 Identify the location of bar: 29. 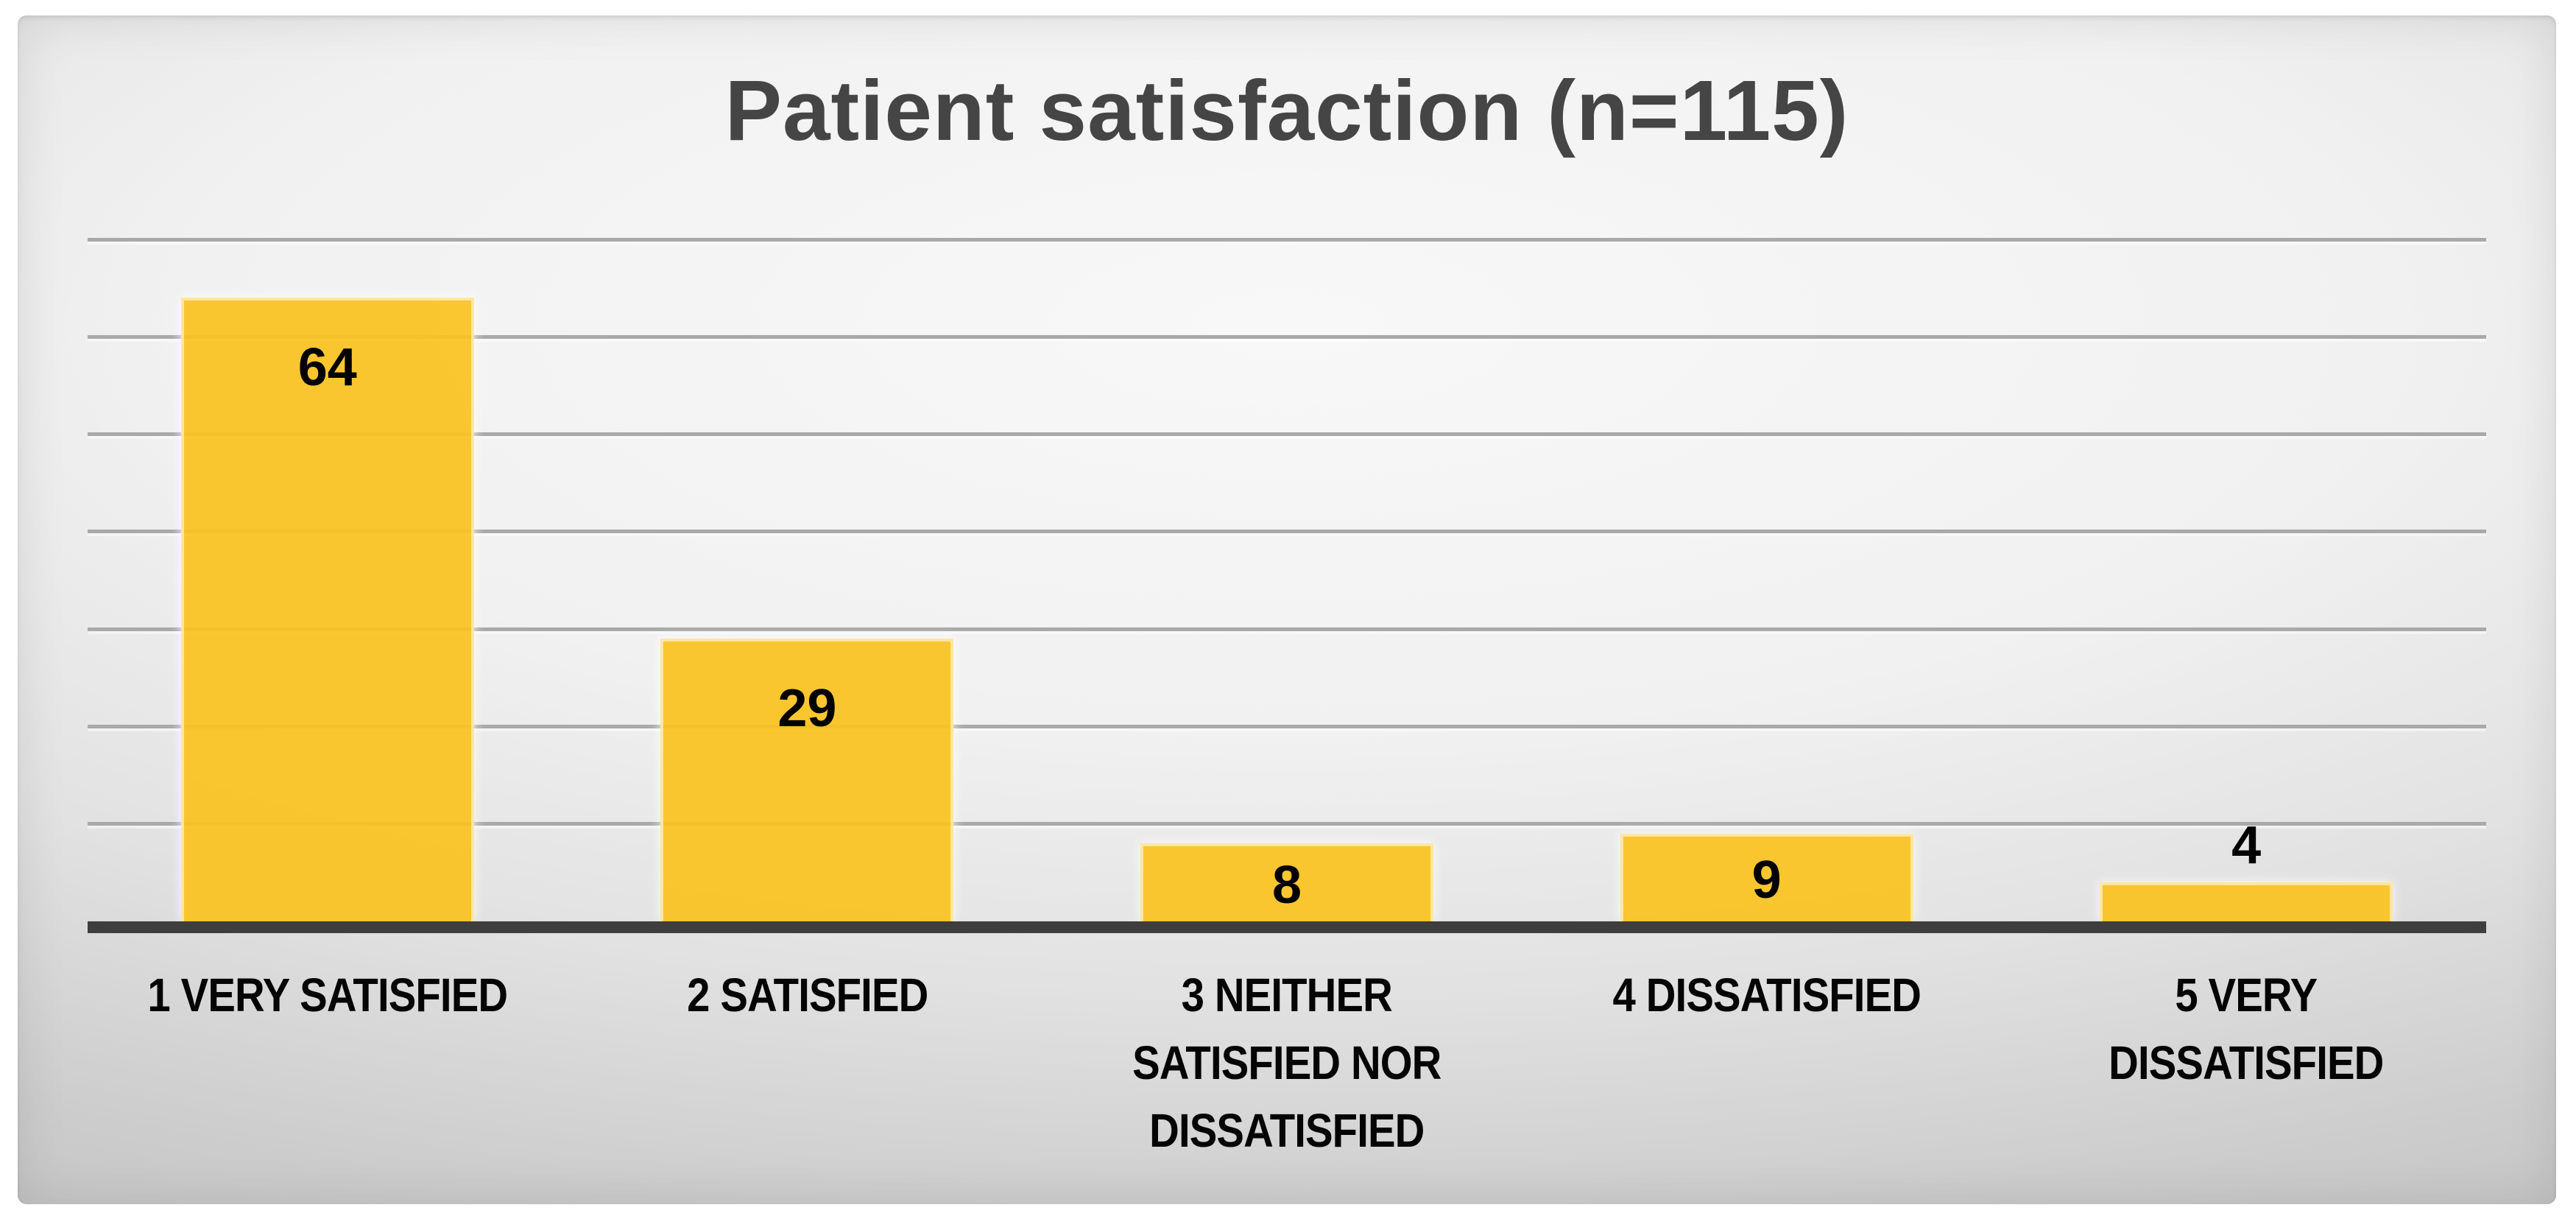
(807, 780).